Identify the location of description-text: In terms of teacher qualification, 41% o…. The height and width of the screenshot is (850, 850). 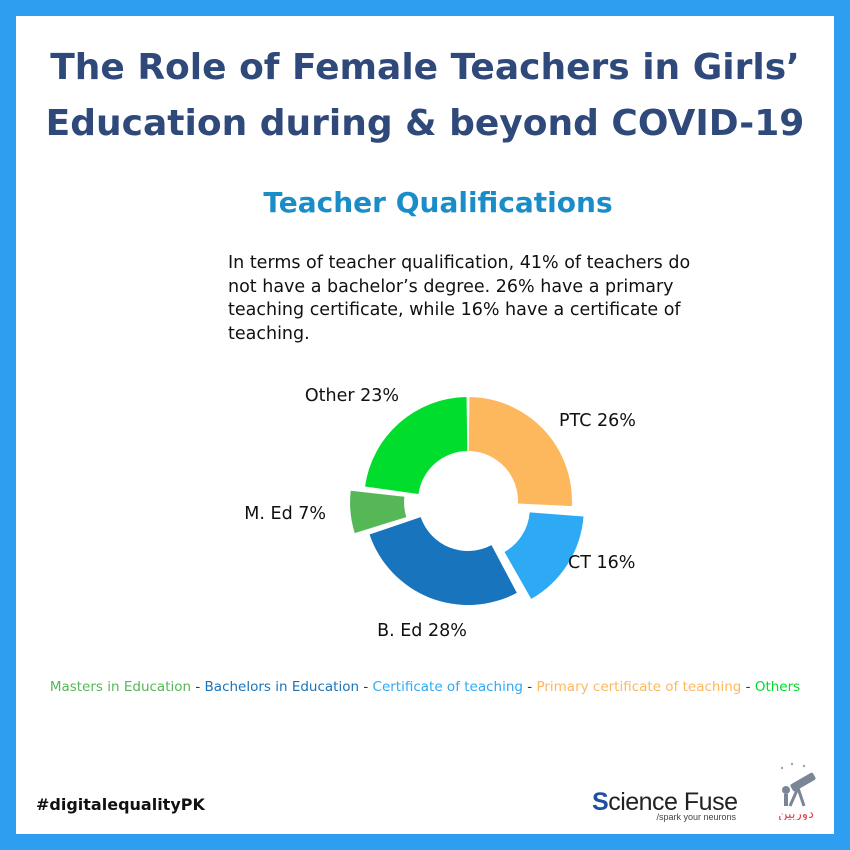
(459, 298).